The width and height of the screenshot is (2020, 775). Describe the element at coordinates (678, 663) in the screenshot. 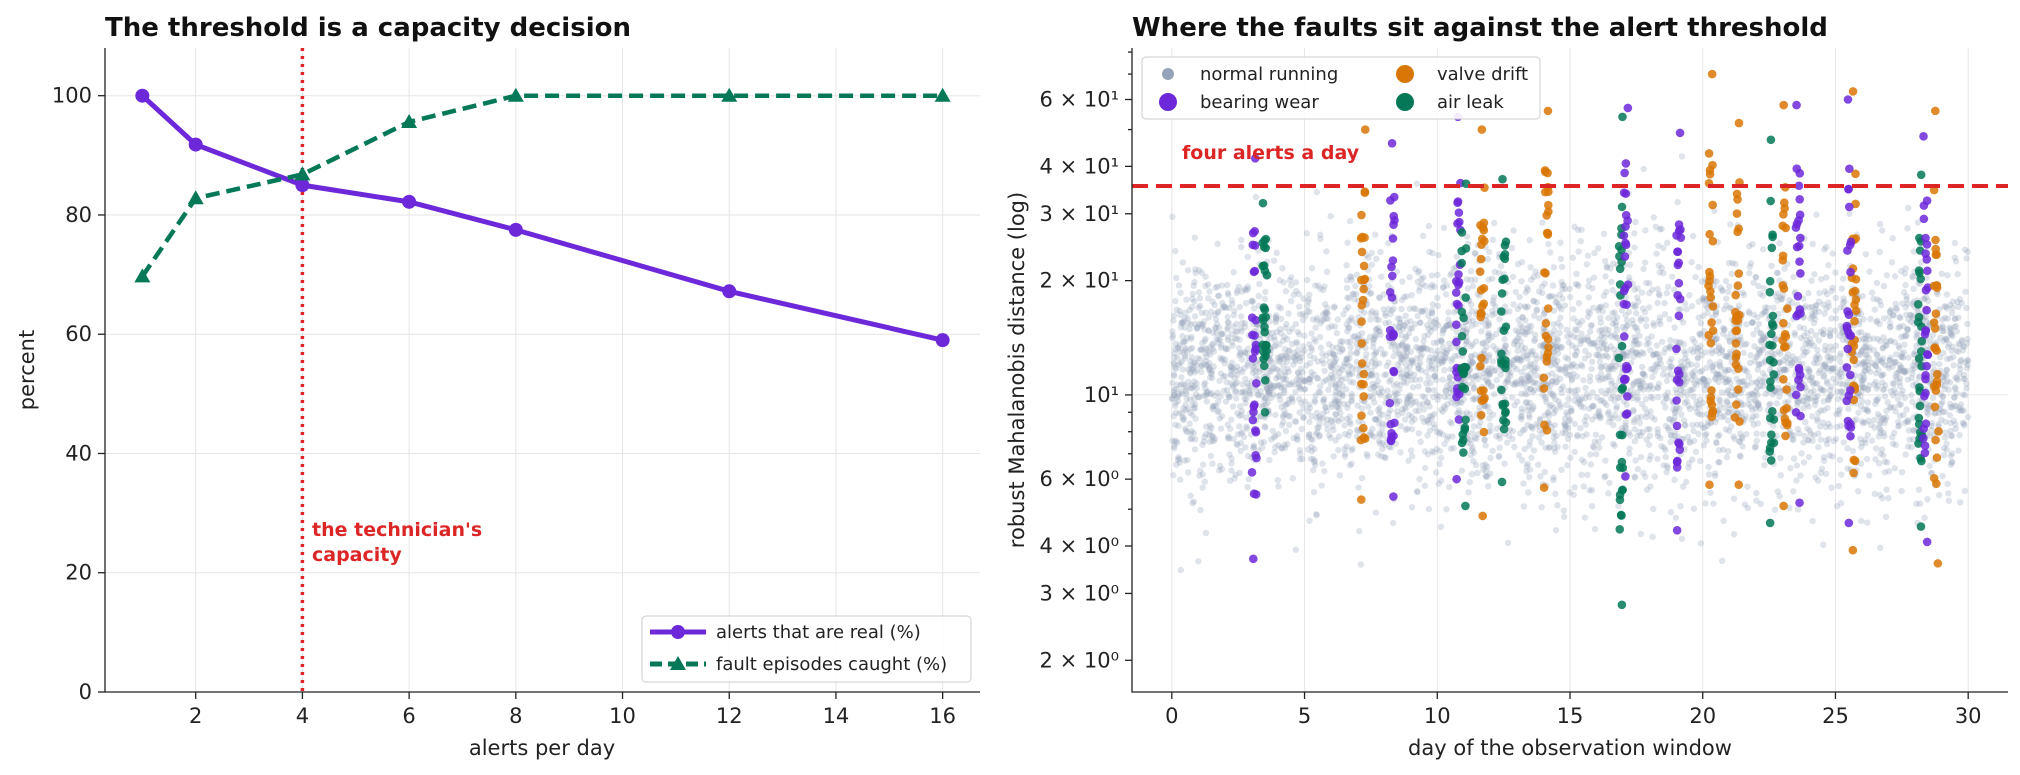

I see `legend-caught-marker` at that location.